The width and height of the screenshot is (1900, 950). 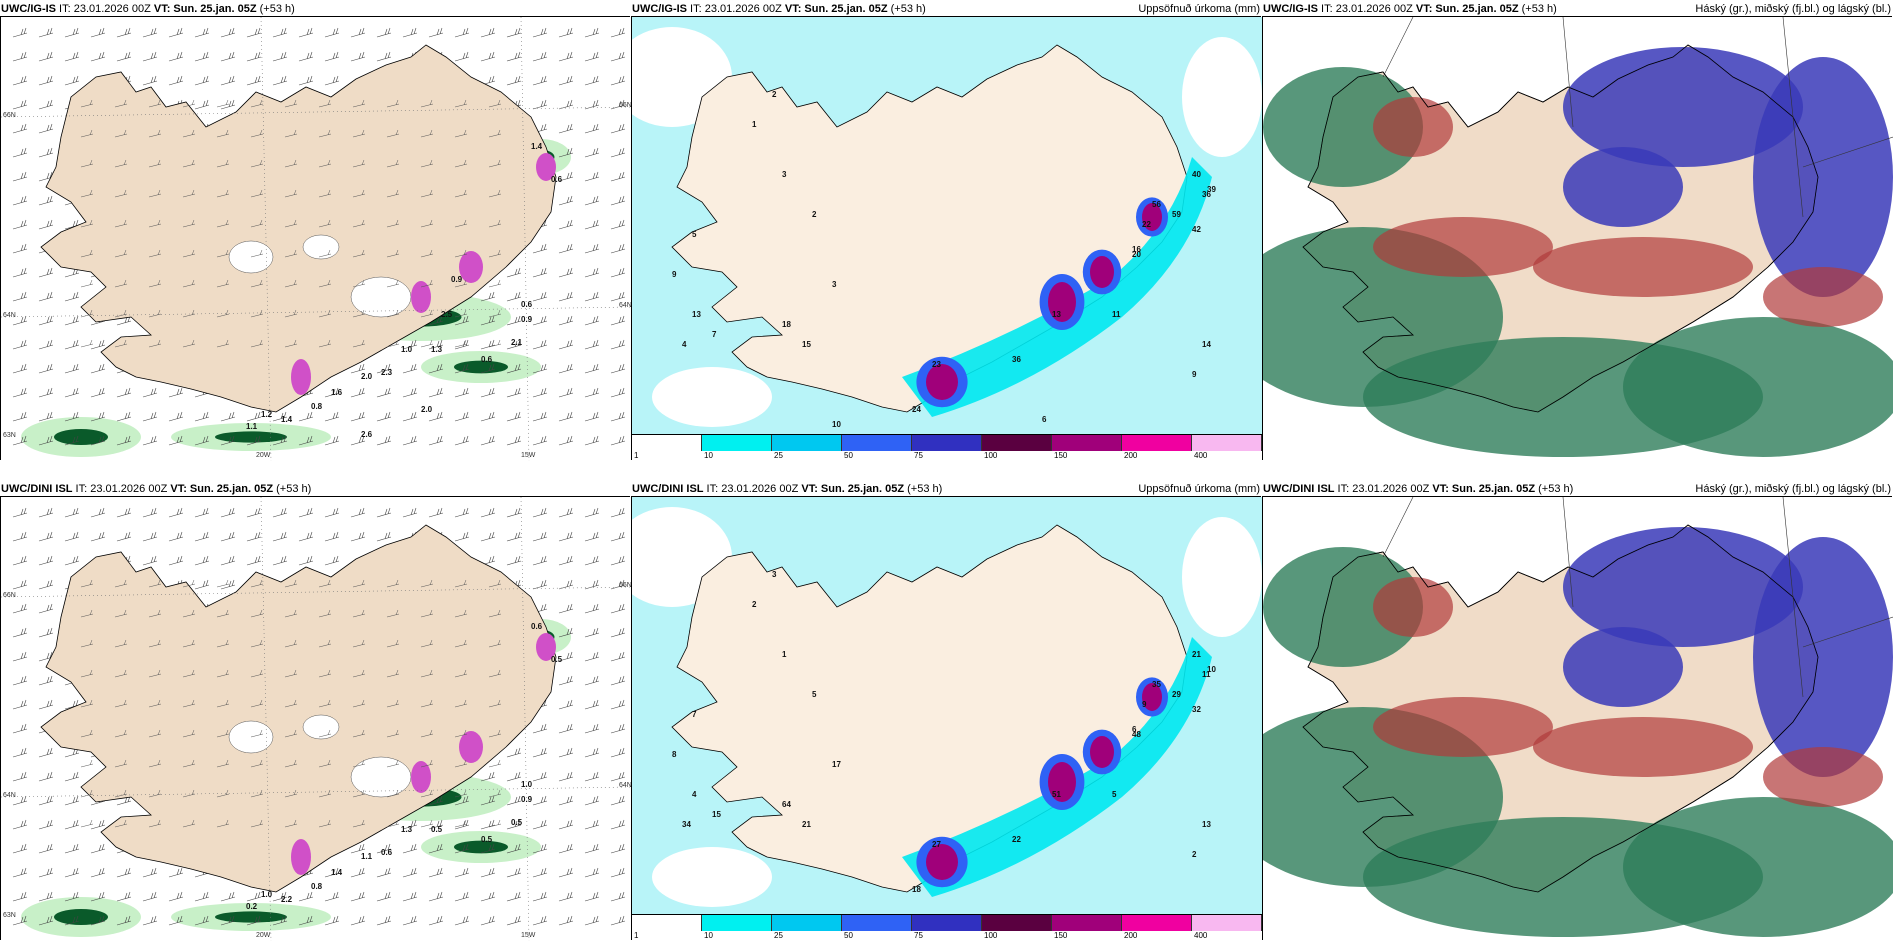 I want to click on value-label: 6, so click(x=1134, y=729).